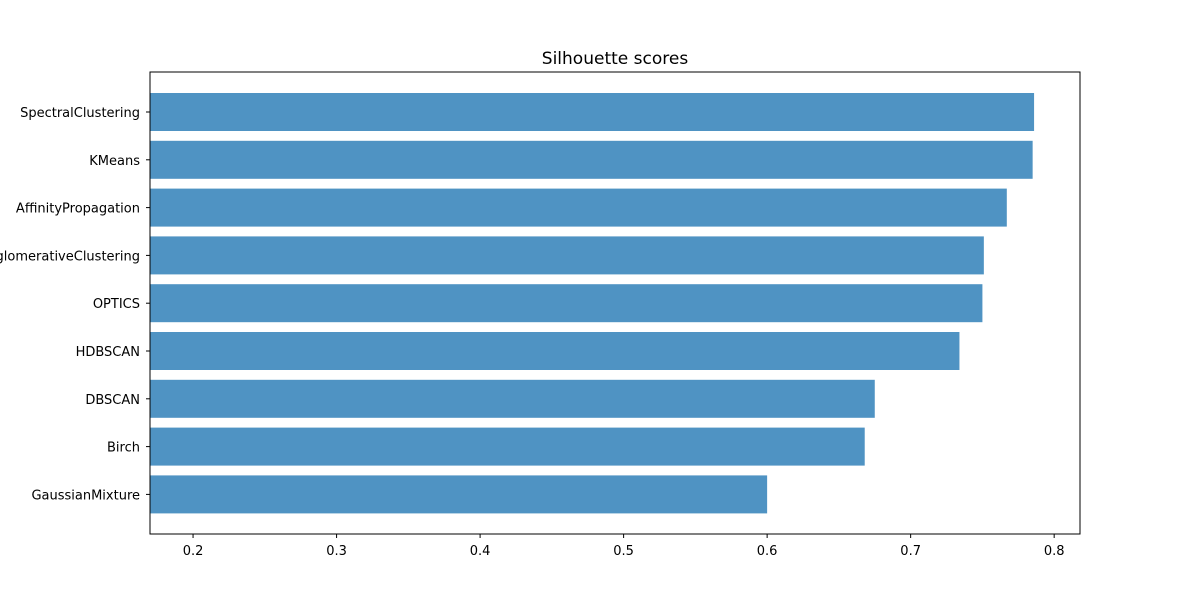  Describe the element at coordinates (116, 304) in the screenshot. I see `y-tick-label: OPTICS` at that location.